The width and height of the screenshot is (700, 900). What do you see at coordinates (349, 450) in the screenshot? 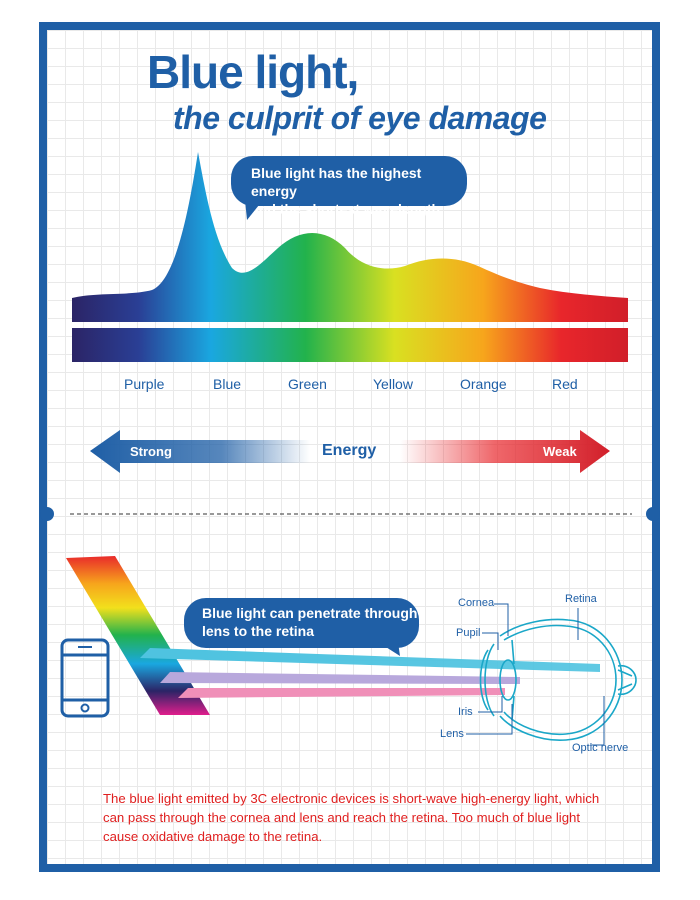
I see `energy-label: Energy` at bounding box center [349, 450].